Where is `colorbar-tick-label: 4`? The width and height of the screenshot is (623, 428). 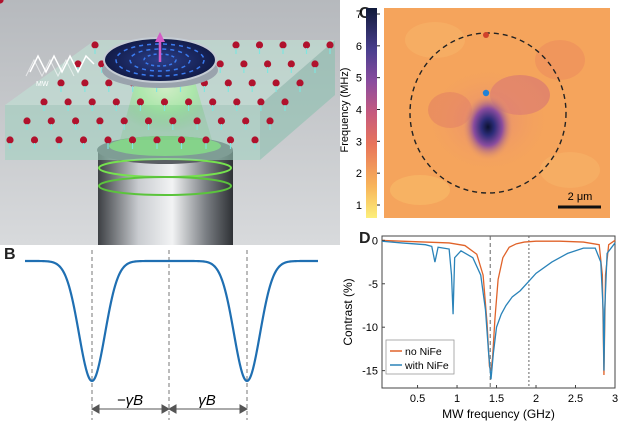 colorbar-tick-label: 4 is located at coordinates (359, 111).